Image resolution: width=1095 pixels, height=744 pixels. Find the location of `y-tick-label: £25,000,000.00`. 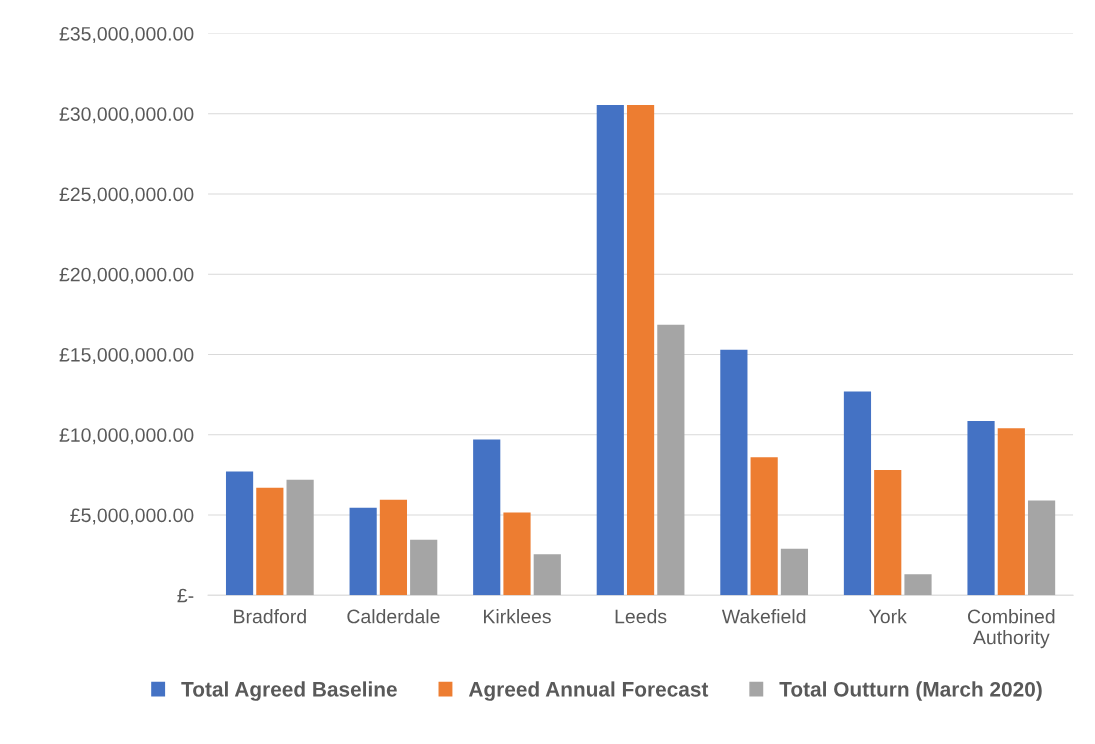

y-tick-label: £25,000,000.00 is located at coordinates (126, 195).